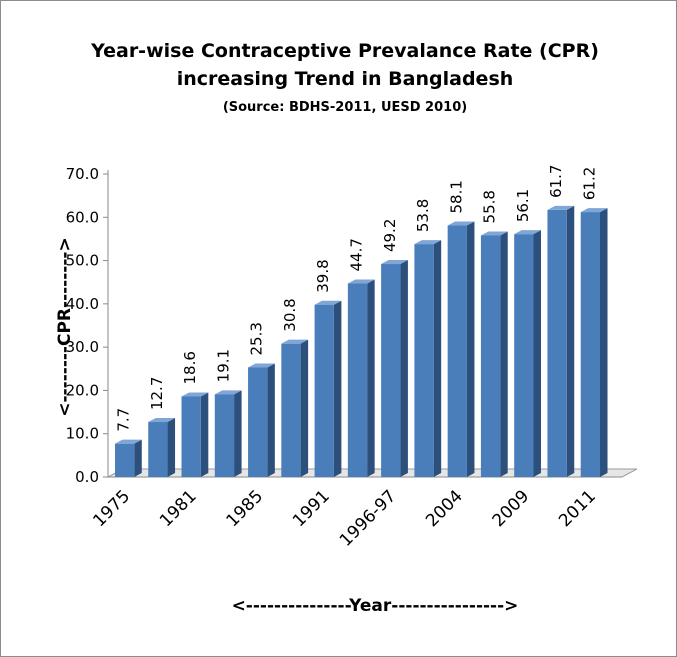  What do you see at coordinates (311, 508) in the screenshot?
I see `x-tick-label: 1991` at bounding box center [311, 508].